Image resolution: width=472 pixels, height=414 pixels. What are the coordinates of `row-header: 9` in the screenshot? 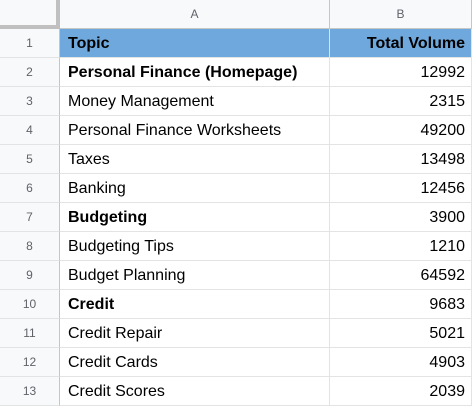 It's located at (30, 275).